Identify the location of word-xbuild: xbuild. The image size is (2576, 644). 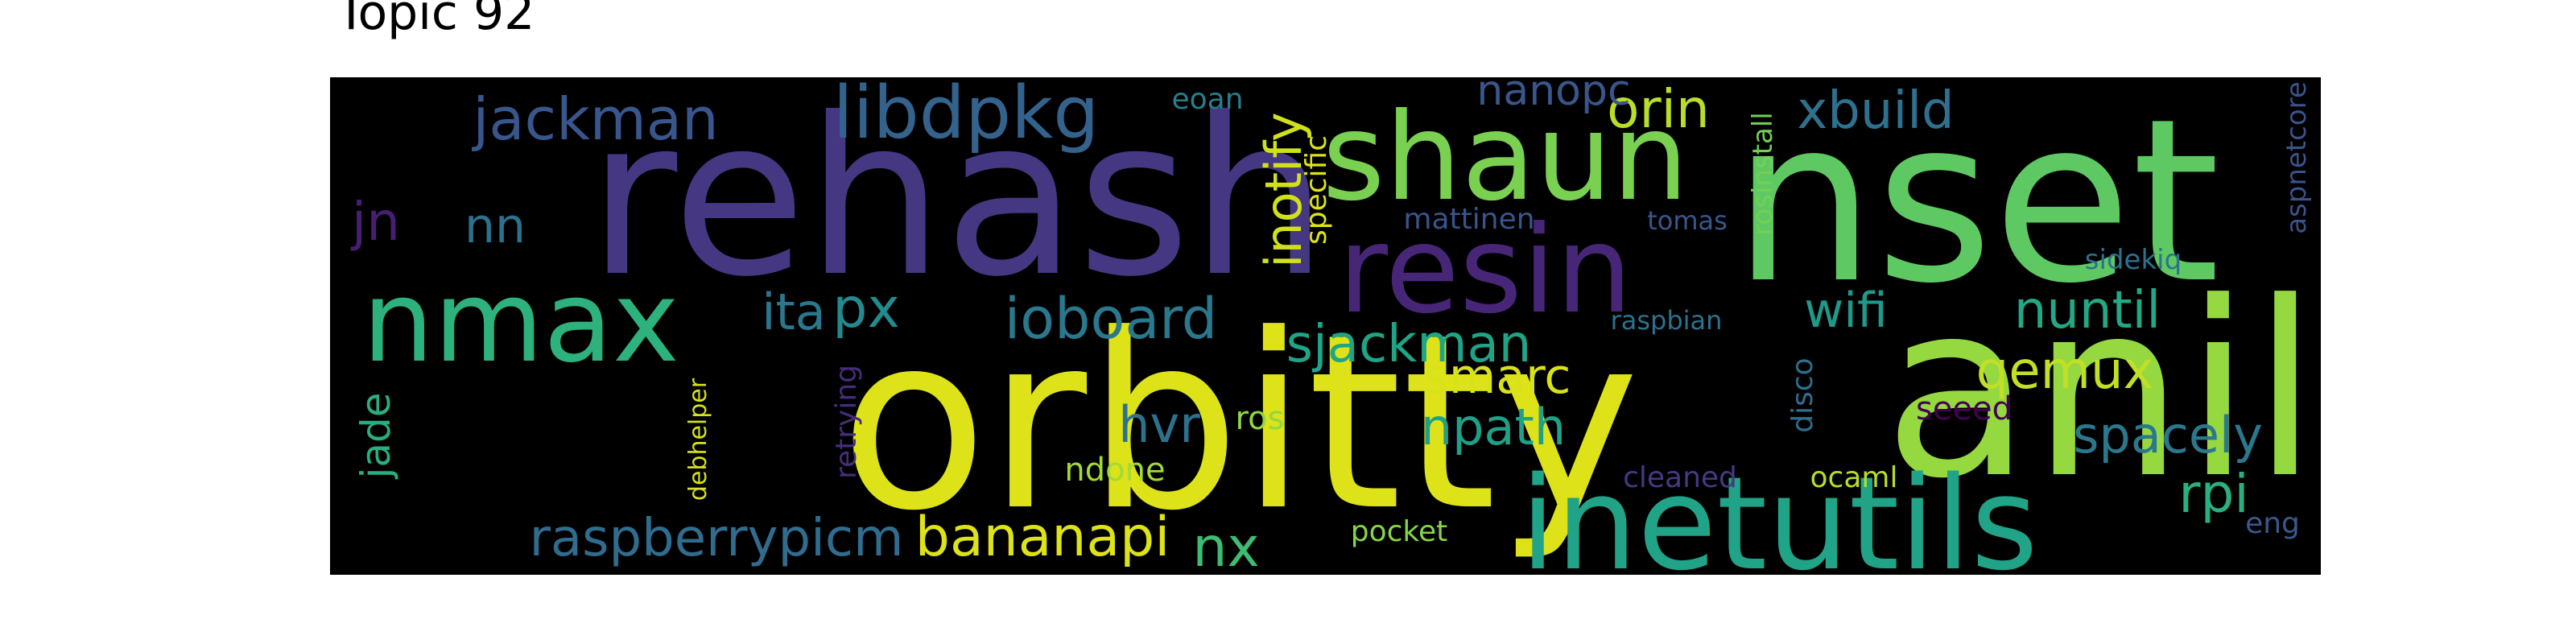
(1876, 111).